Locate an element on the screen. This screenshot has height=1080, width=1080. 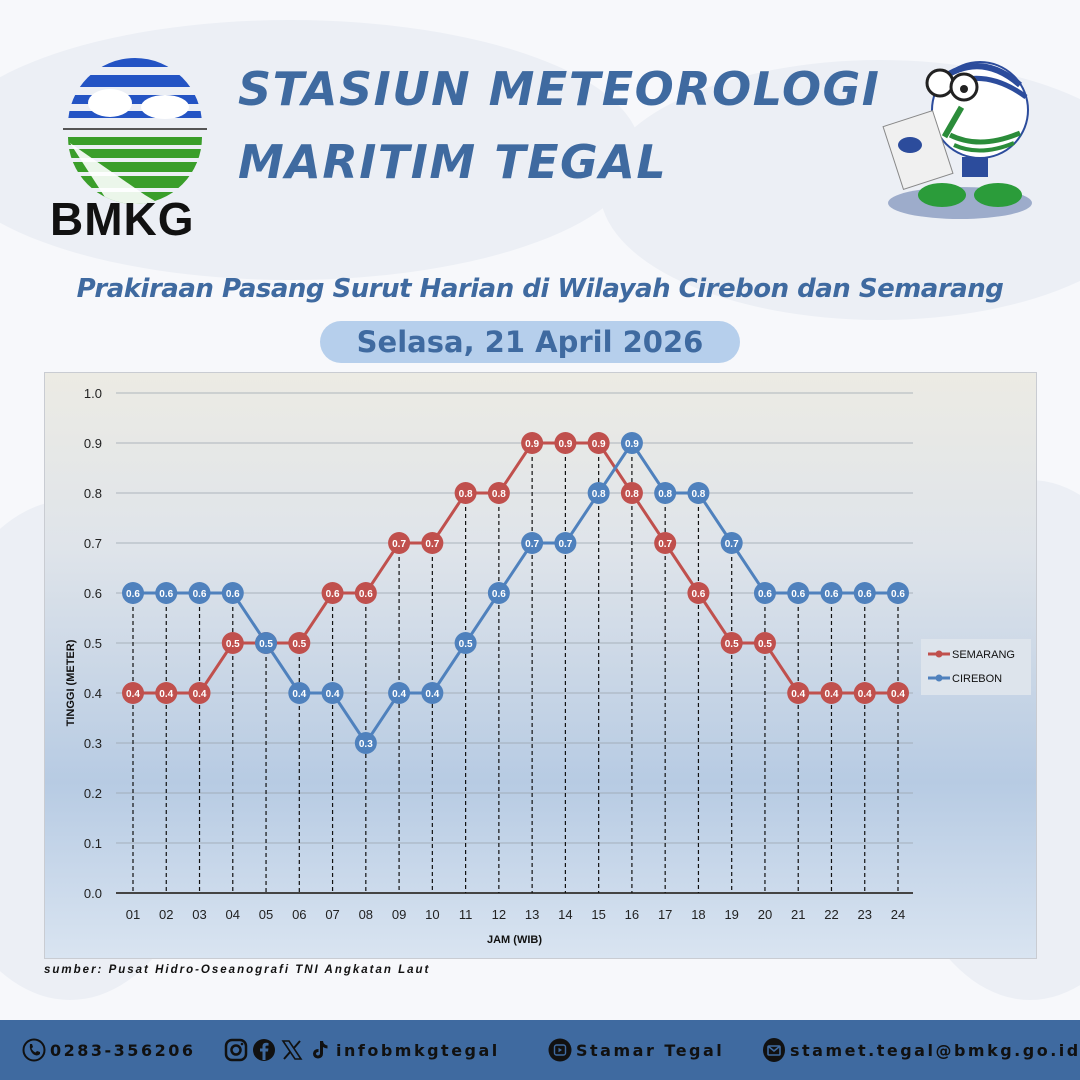
footer-email: stamet.tegal@bmkg.go.id is located at coordinates (921, 1050).